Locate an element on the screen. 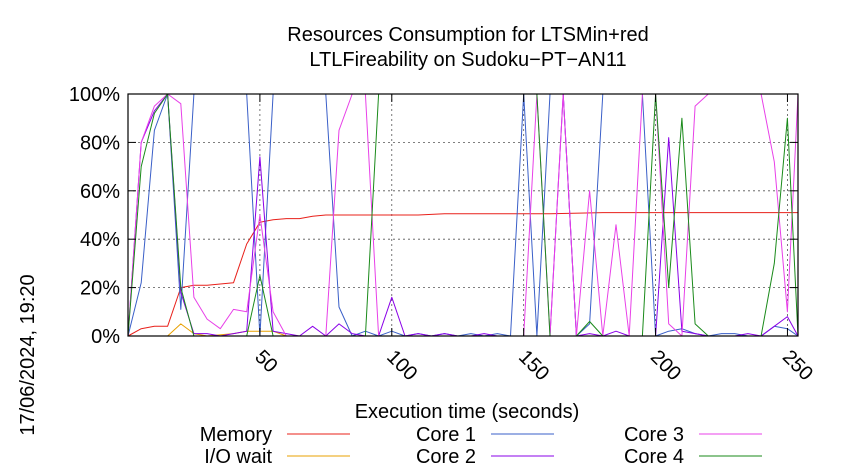 This screenshot has height=475, width=850. legend-label-core-4: Core 4 is located at coordinates (654, 457).